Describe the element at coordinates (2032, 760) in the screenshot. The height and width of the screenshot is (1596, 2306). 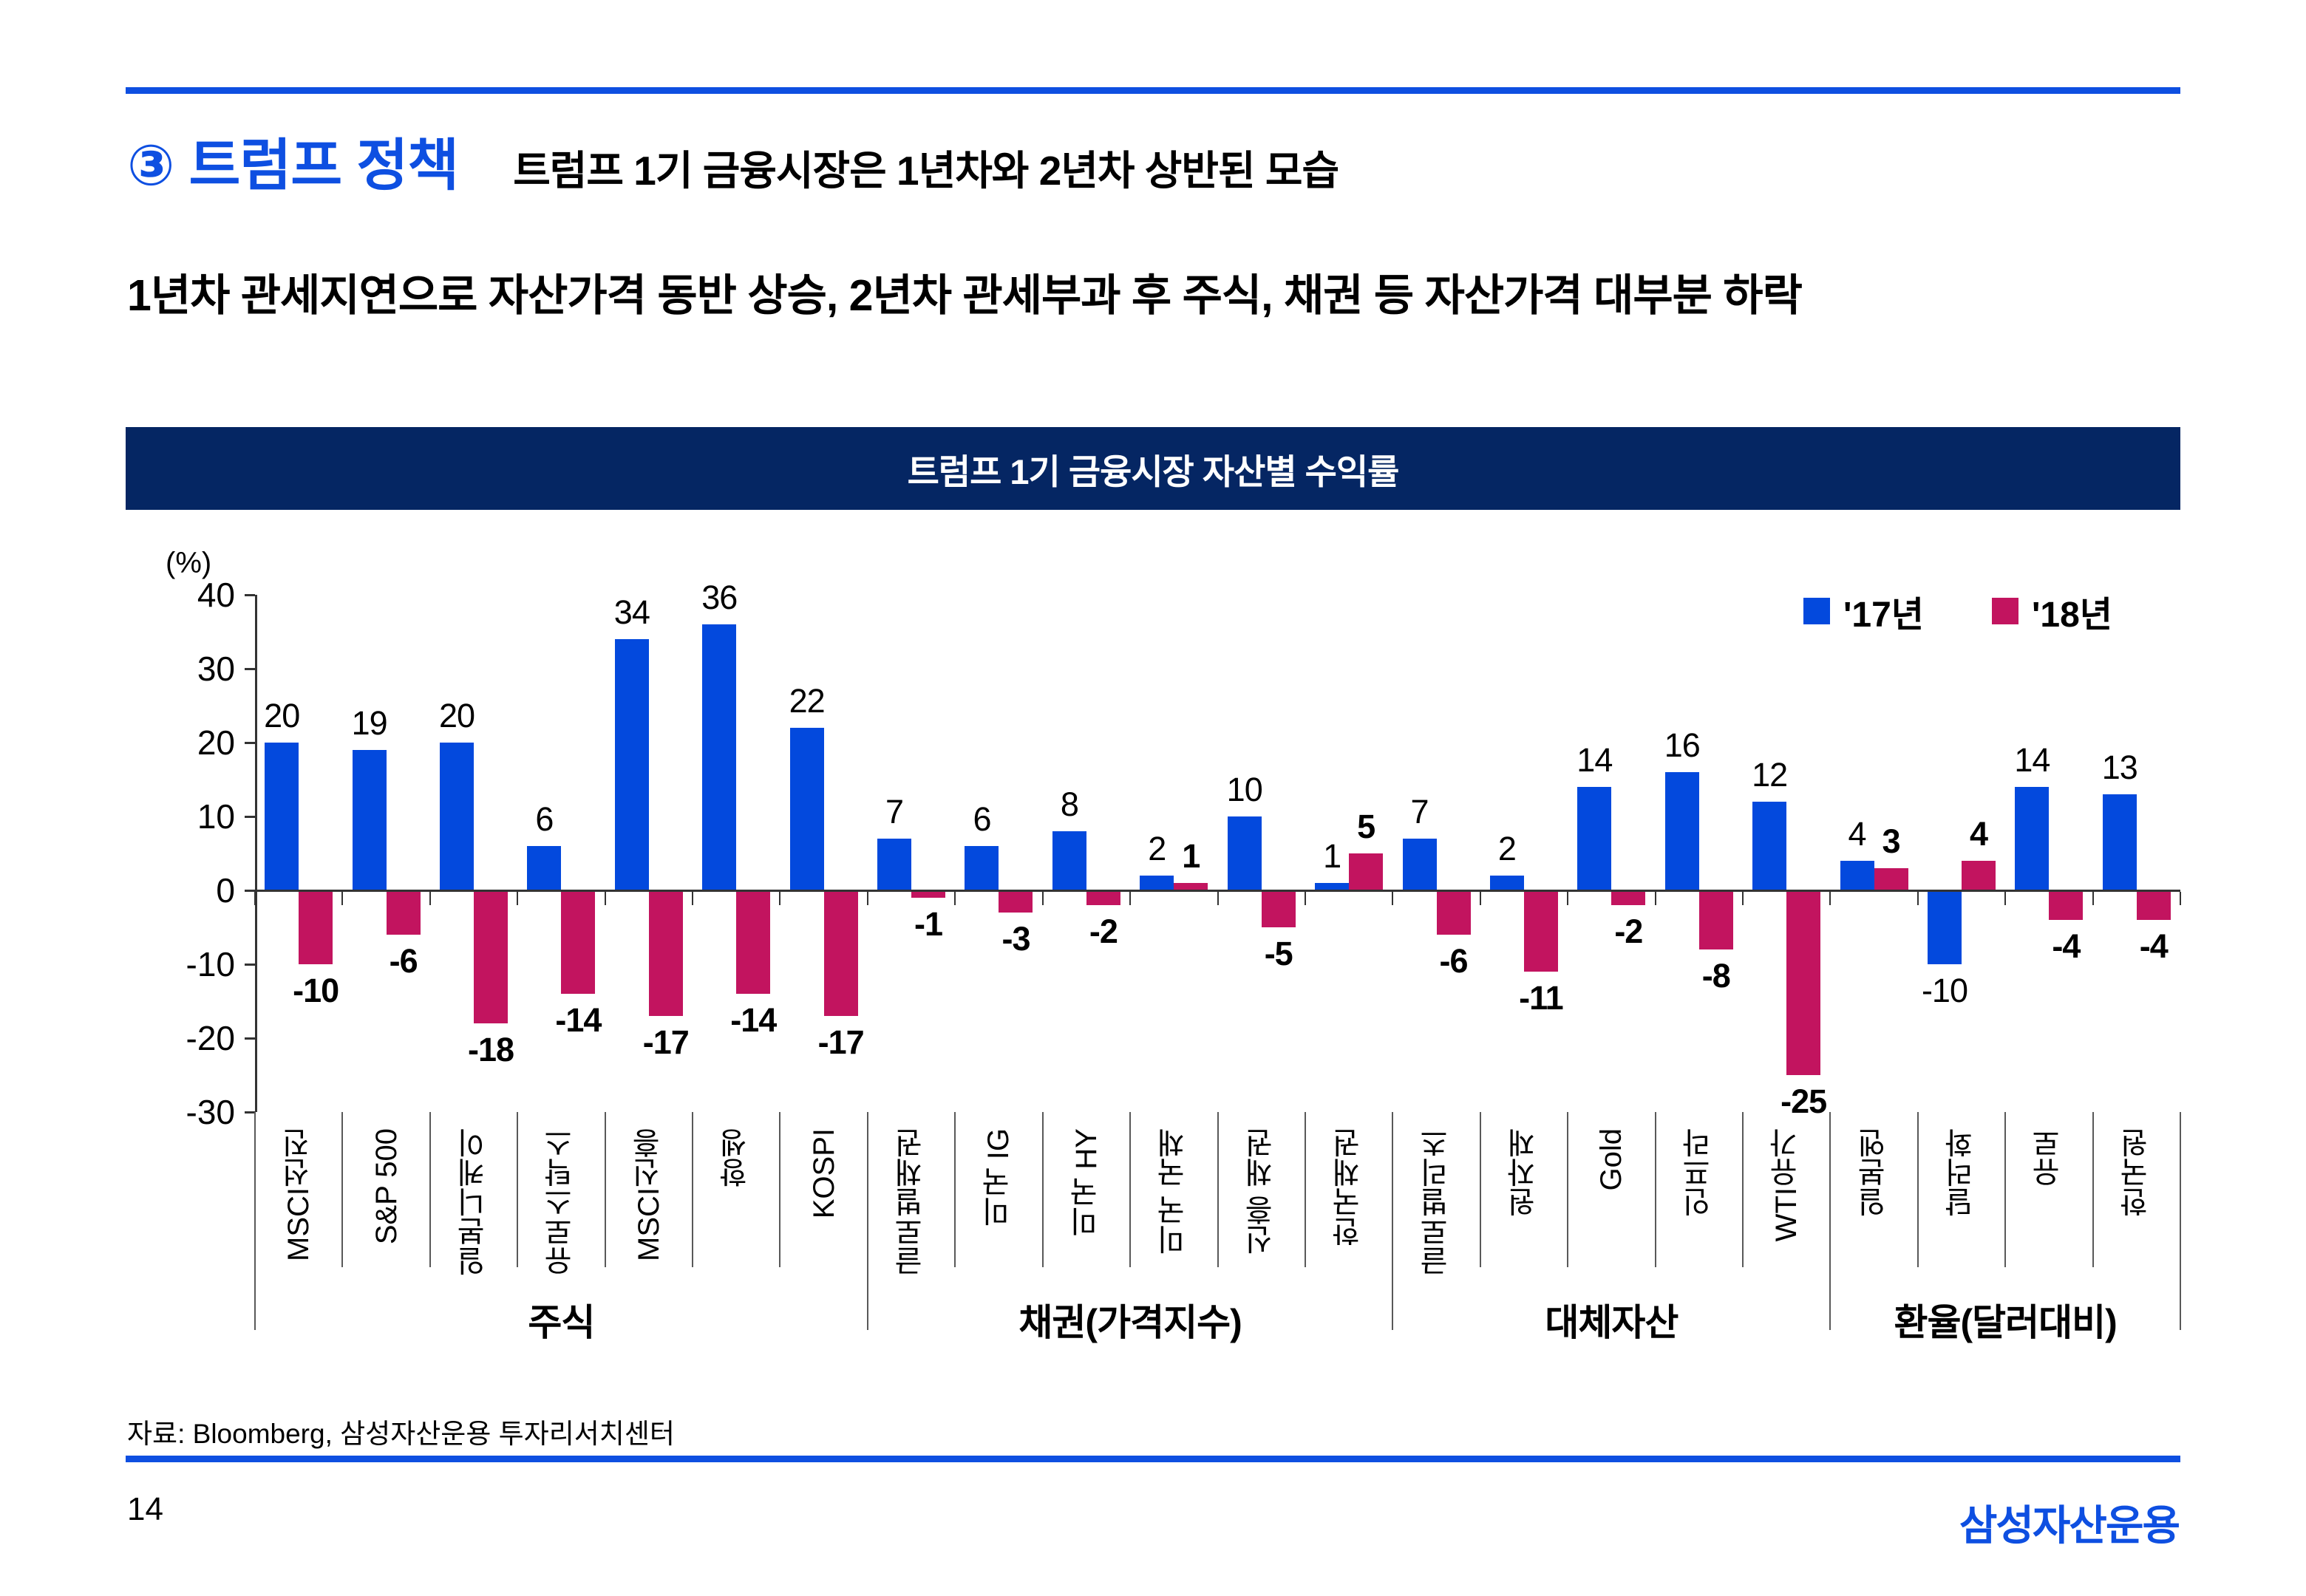
I see `bar-value-label: 14` at that location.